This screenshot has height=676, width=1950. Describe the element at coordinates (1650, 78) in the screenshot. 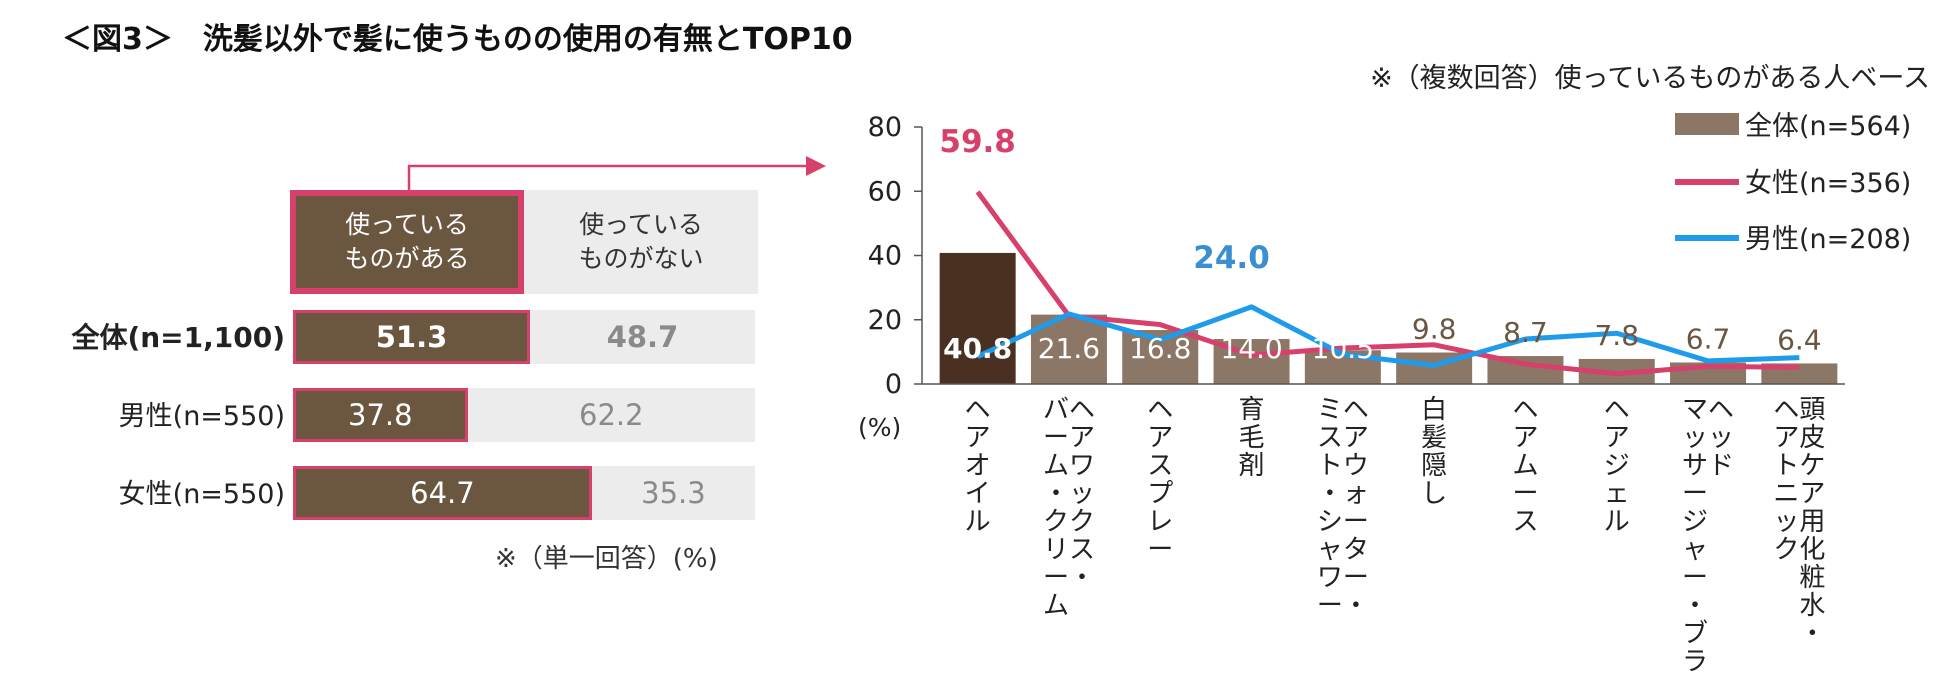

I see `base-note: ※（複数回答）使っているものがある人ベース` at that location.